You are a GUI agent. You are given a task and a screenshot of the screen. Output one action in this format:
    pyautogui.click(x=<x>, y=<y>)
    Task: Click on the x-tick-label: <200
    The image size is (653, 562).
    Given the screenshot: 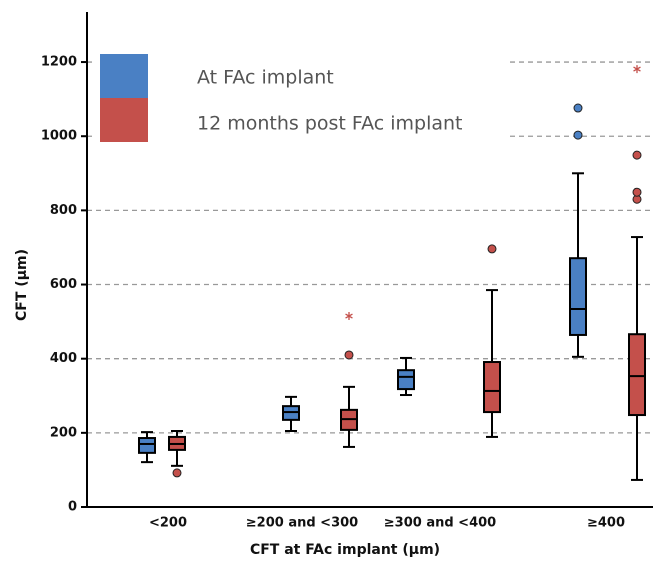 What is the action you would take?
    pyautogui.click(x=168, y=523)
    